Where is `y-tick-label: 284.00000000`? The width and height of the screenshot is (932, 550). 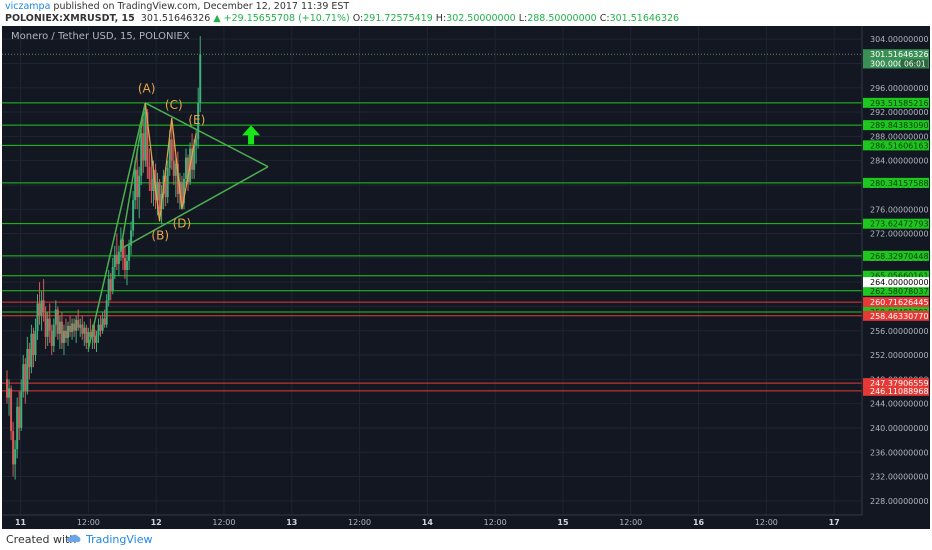
y-tick-label: 284.00000000 is located at coordinates (899, 161).